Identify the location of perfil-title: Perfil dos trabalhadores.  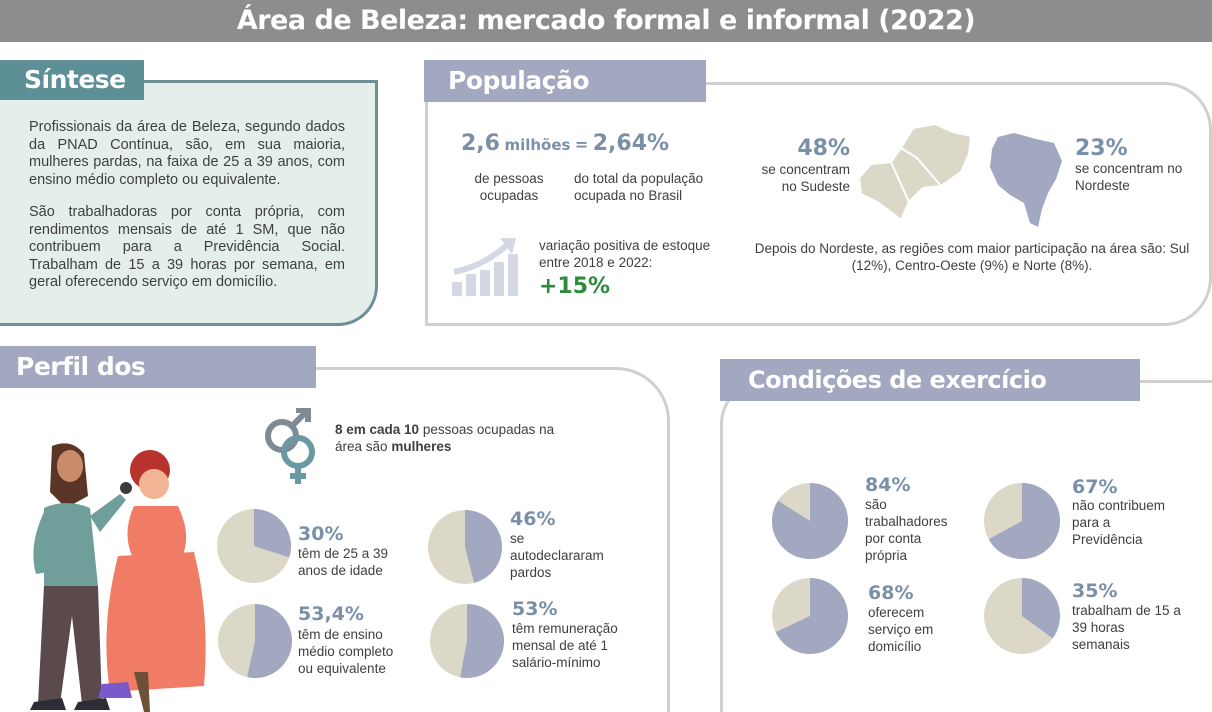
(158, 384).